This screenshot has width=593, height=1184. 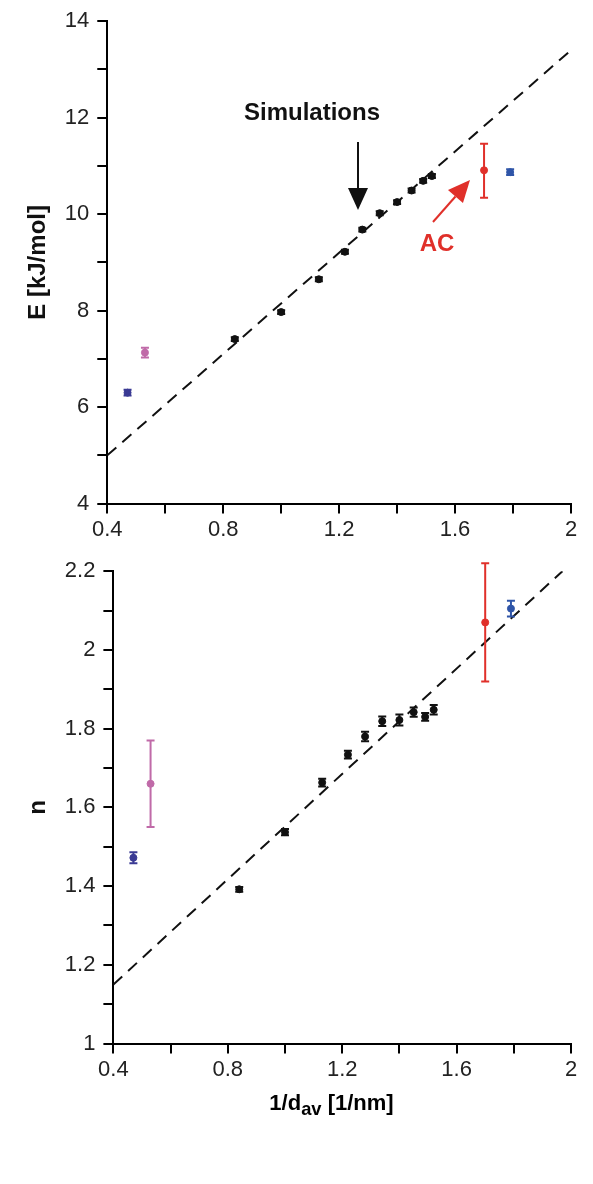 What do you see at coordinates (77, 213) in the screenshot?
I see `y-tick-label: 10` at bounding box center [77, 213].